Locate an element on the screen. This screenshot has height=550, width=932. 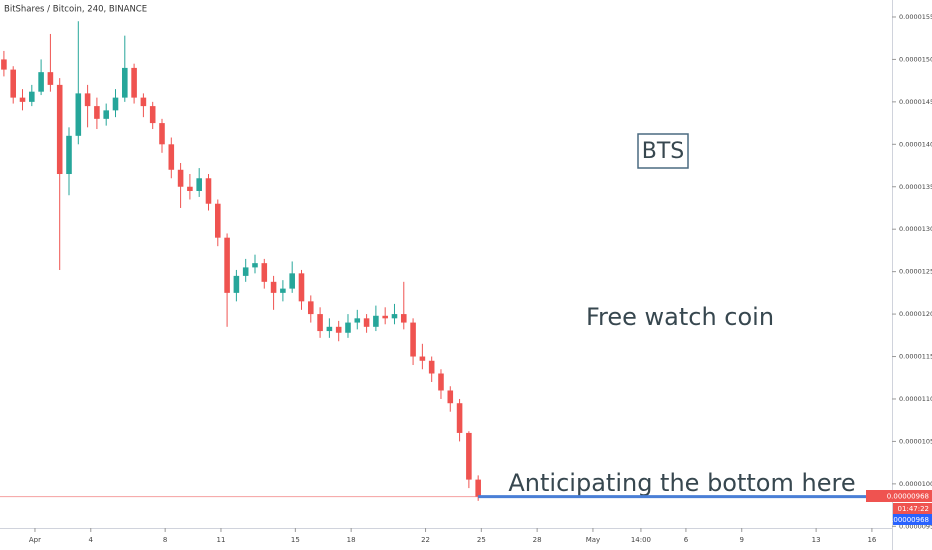
x-tick-label: 18 is located at coordinates (351, 540).